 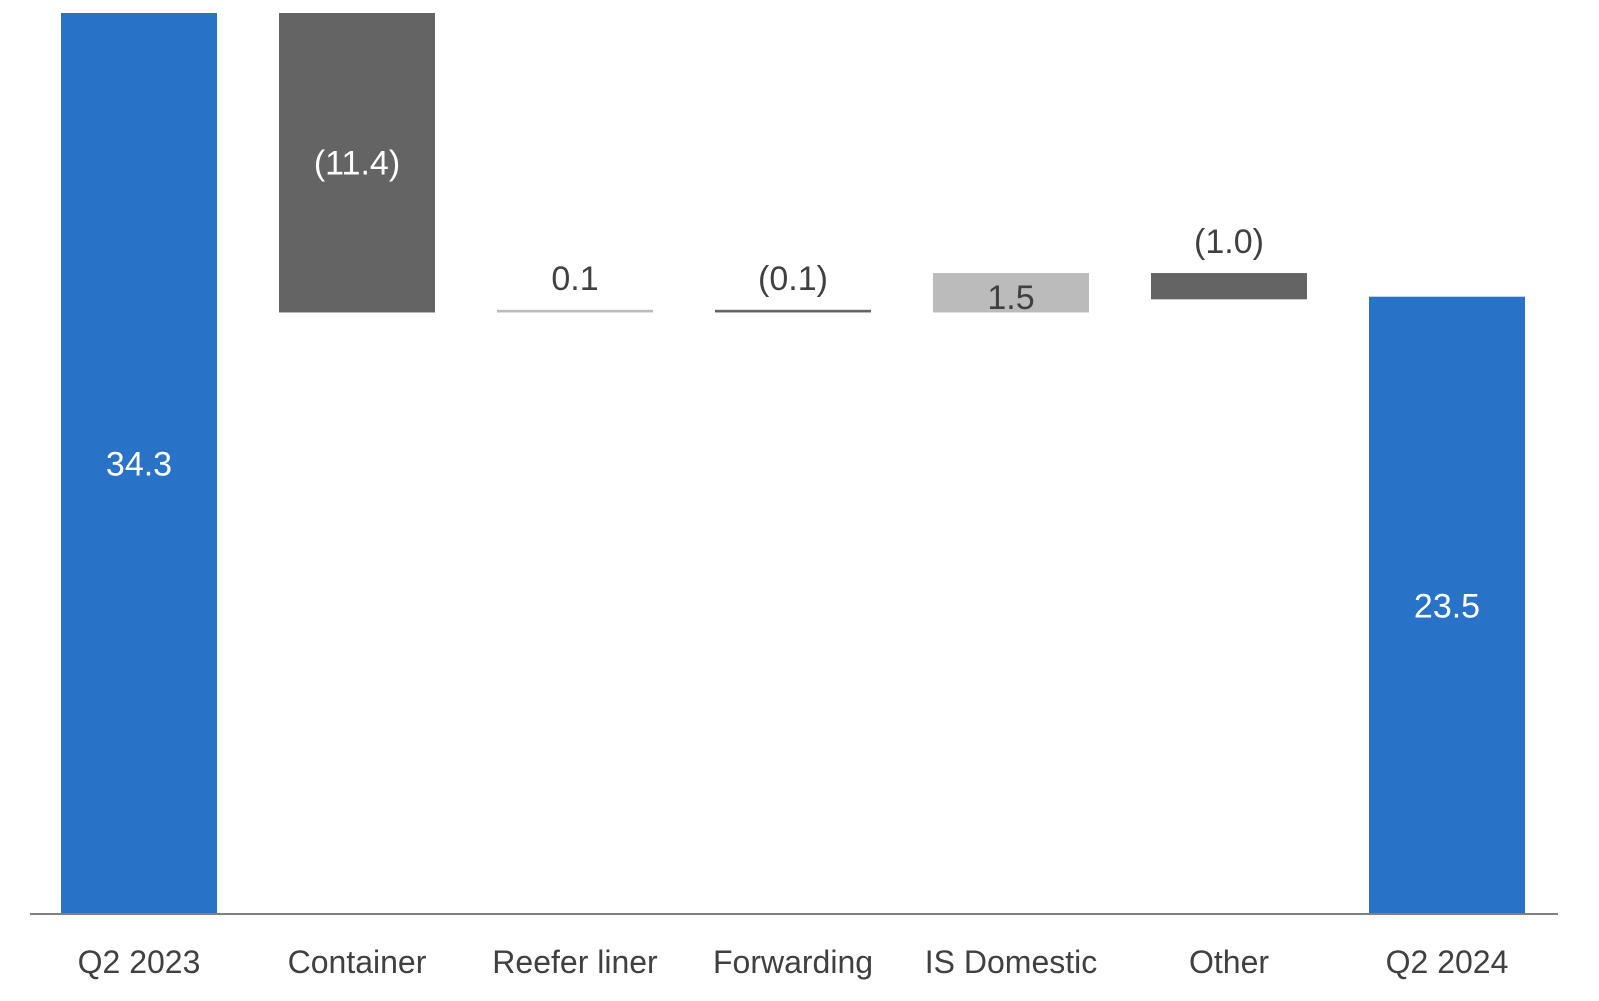 I want to click on data-label-reefer-liner: 0.1, so click(x=574, y=279).